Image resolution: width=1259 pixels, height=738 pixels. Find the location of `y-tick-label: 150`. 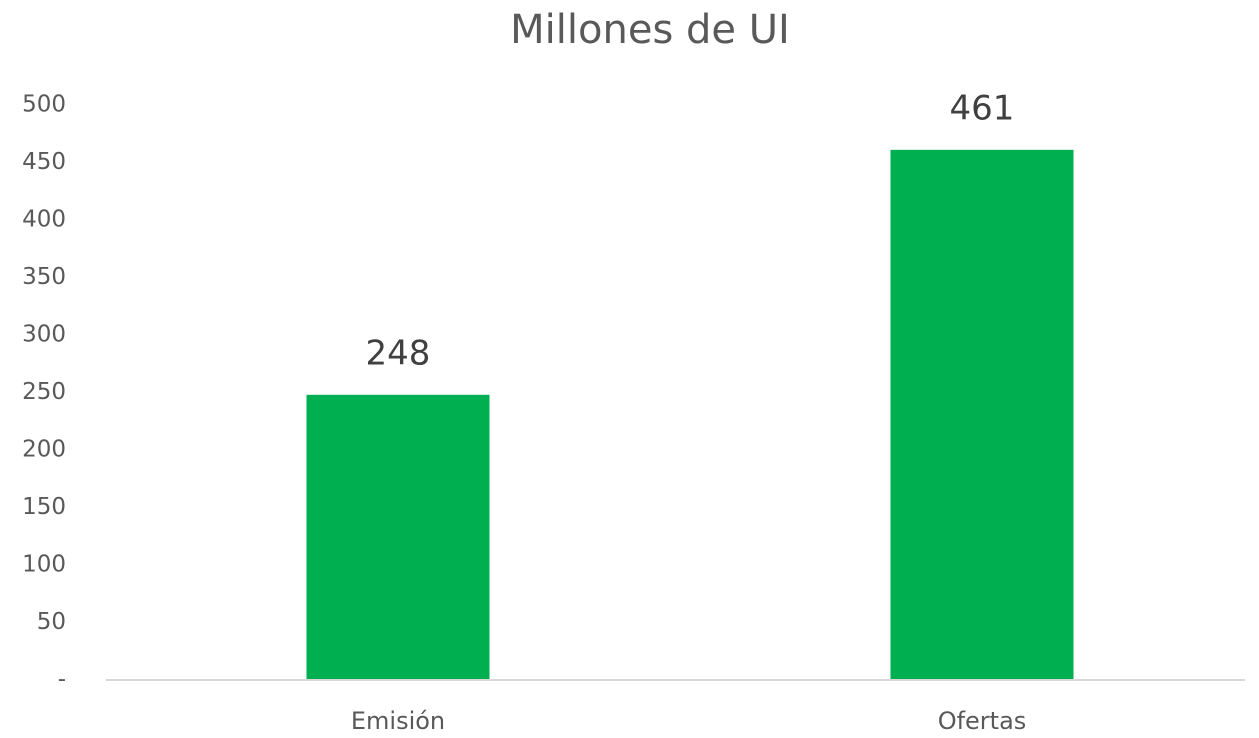

y-tick-label: 150 is located at coordinates (44, 507).